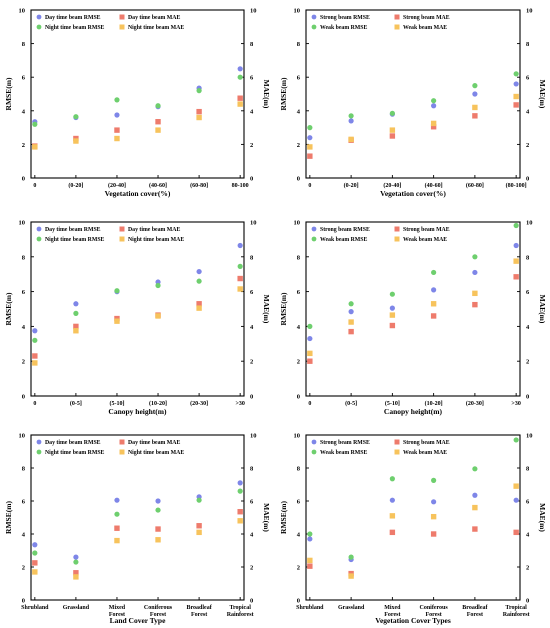 This screenshot has width=550, height=628. Describe the element at coordinates (240, 615) in the screenshot. I see `x-tick-label-line: Rainforest` at that location.